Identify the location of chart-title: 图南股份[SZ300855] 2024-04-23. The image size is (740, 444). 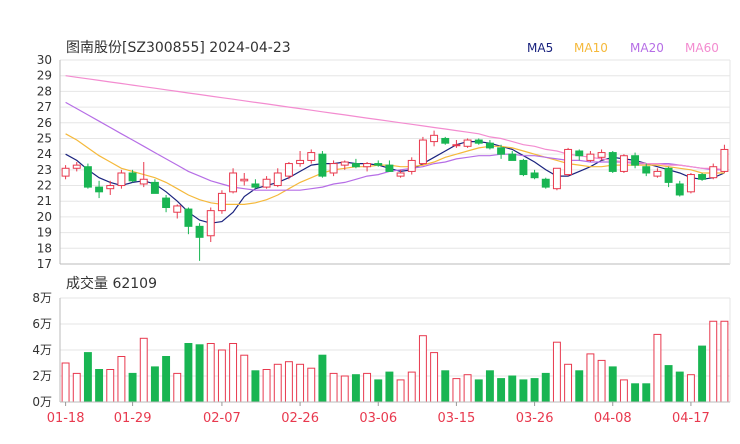
(178, 48).